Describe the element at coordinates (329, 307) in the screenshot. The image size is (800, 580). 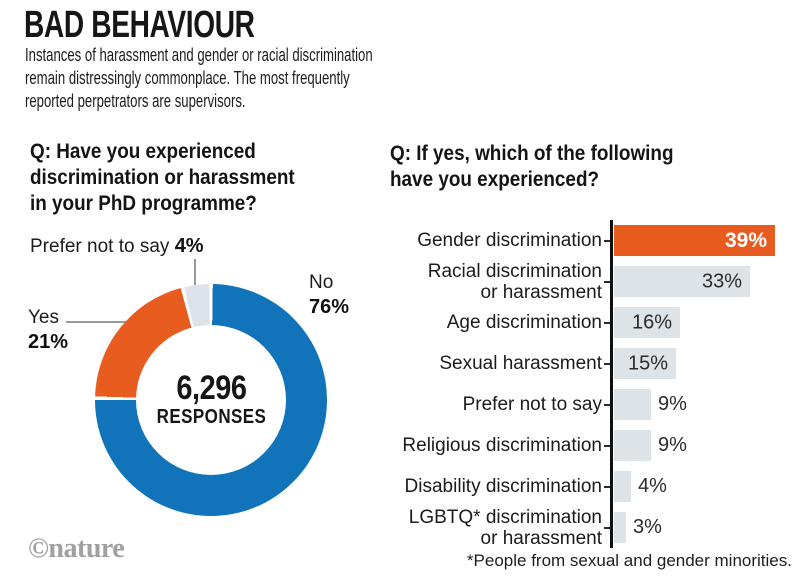
I see `label-no-value: 76%` at that location.